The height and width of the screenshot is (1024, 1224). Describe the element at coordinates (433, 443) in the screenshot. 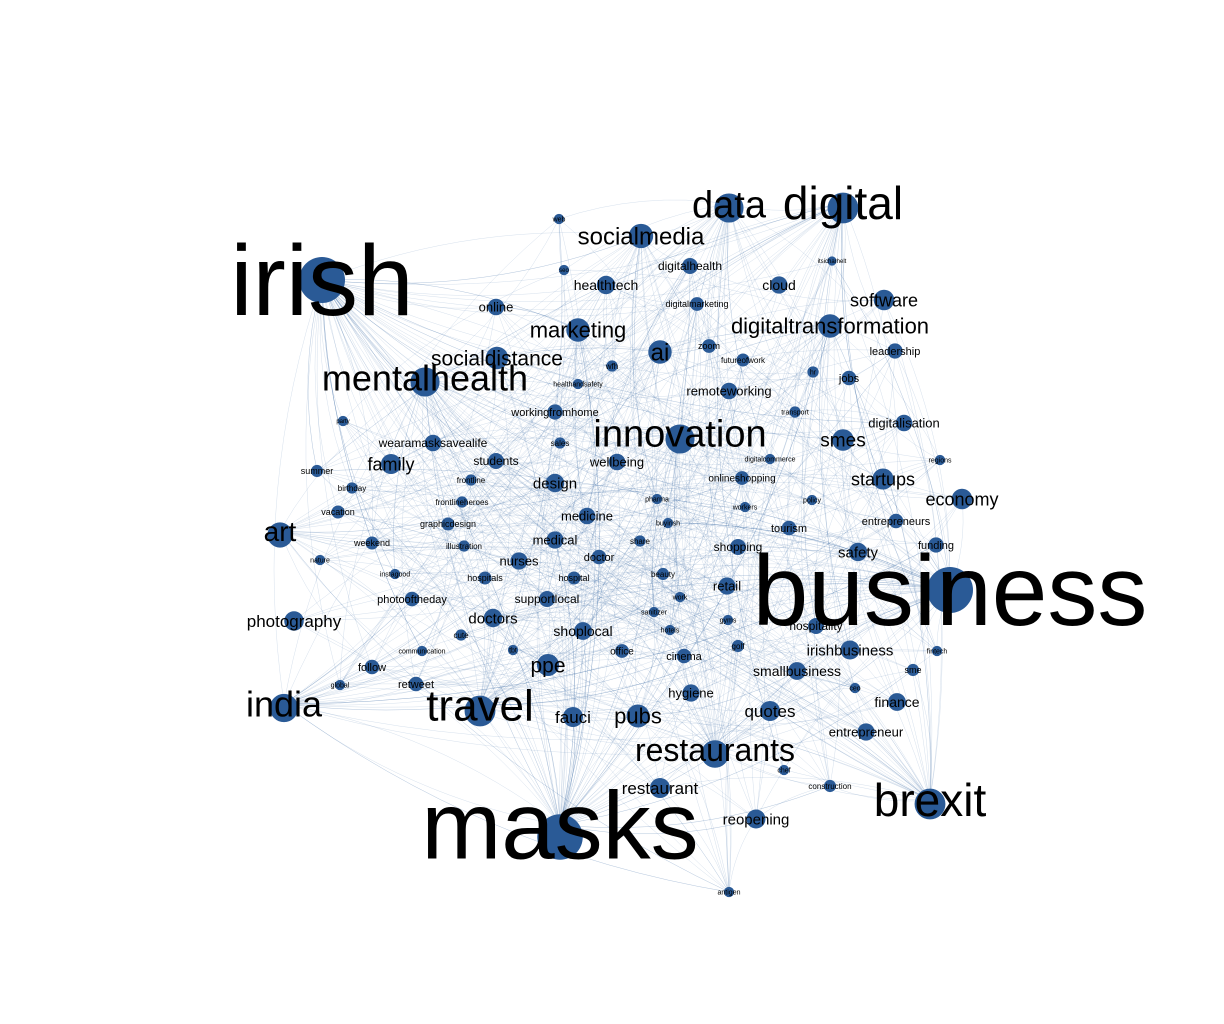

I see `label-wearamasksavealife: wearamasksavealife` at that location.